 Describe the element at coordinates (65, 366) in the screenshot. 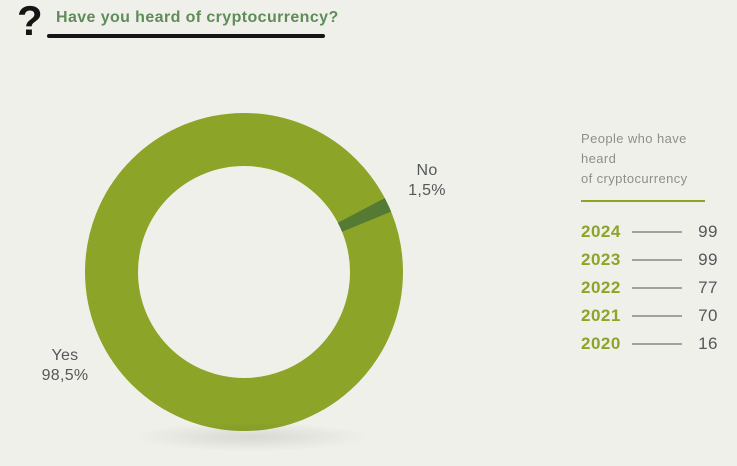

I see `slice-label-yes: Yes 98,5%` at that location.